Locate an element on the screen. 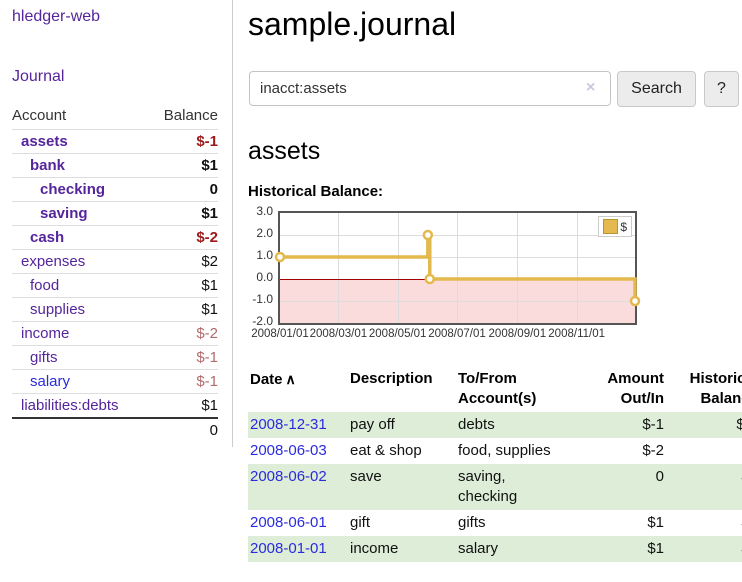  account-link-liabilities-debts: liabilities:debts is located at coordinates (70, 405).